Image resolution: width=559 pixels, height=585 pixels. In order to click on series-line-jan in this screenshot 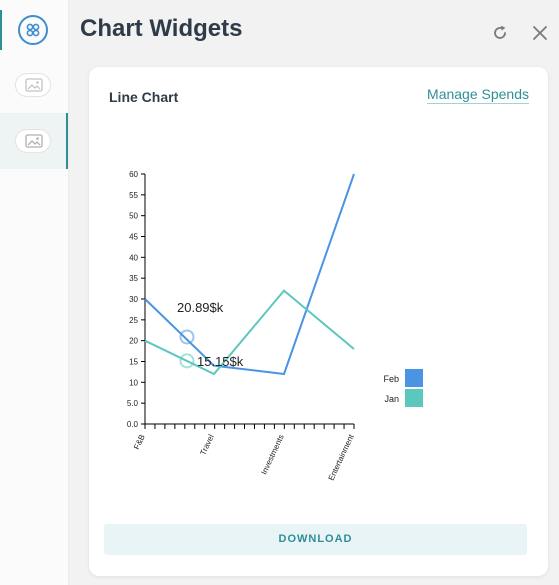, I will do `click(249, 332)`.